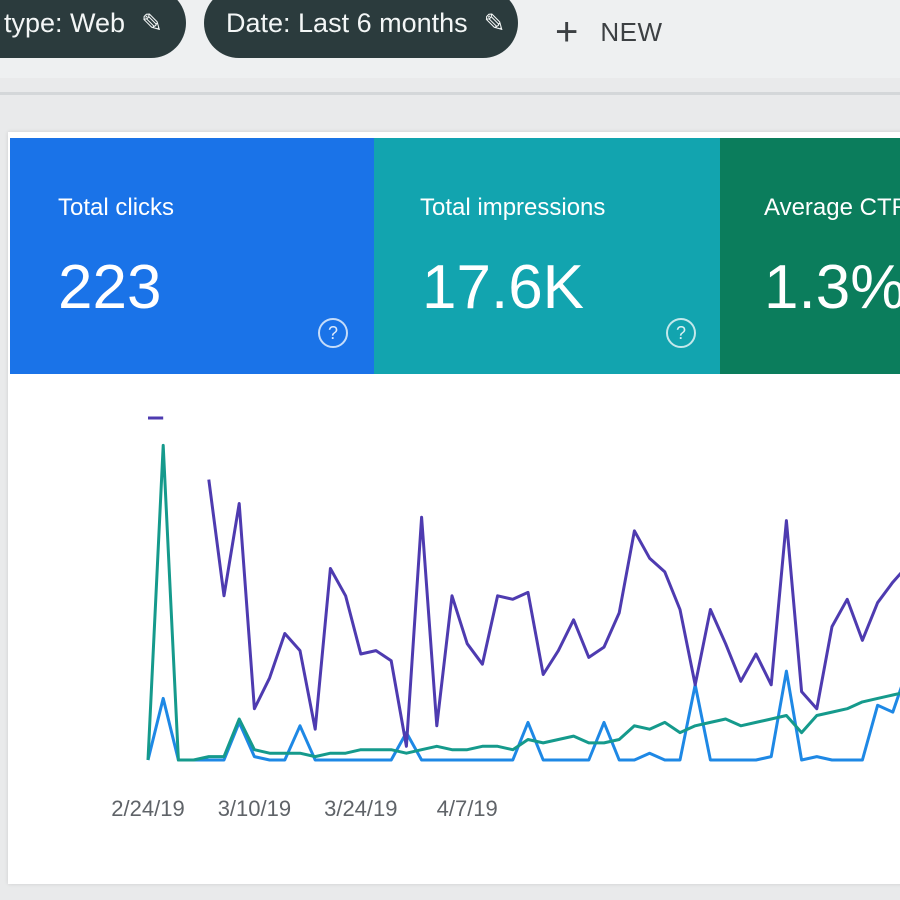 This screenshot has height=900, width=900. I want to click on average-ctr-card: Average CTR 1.3%, so click(810, 256).